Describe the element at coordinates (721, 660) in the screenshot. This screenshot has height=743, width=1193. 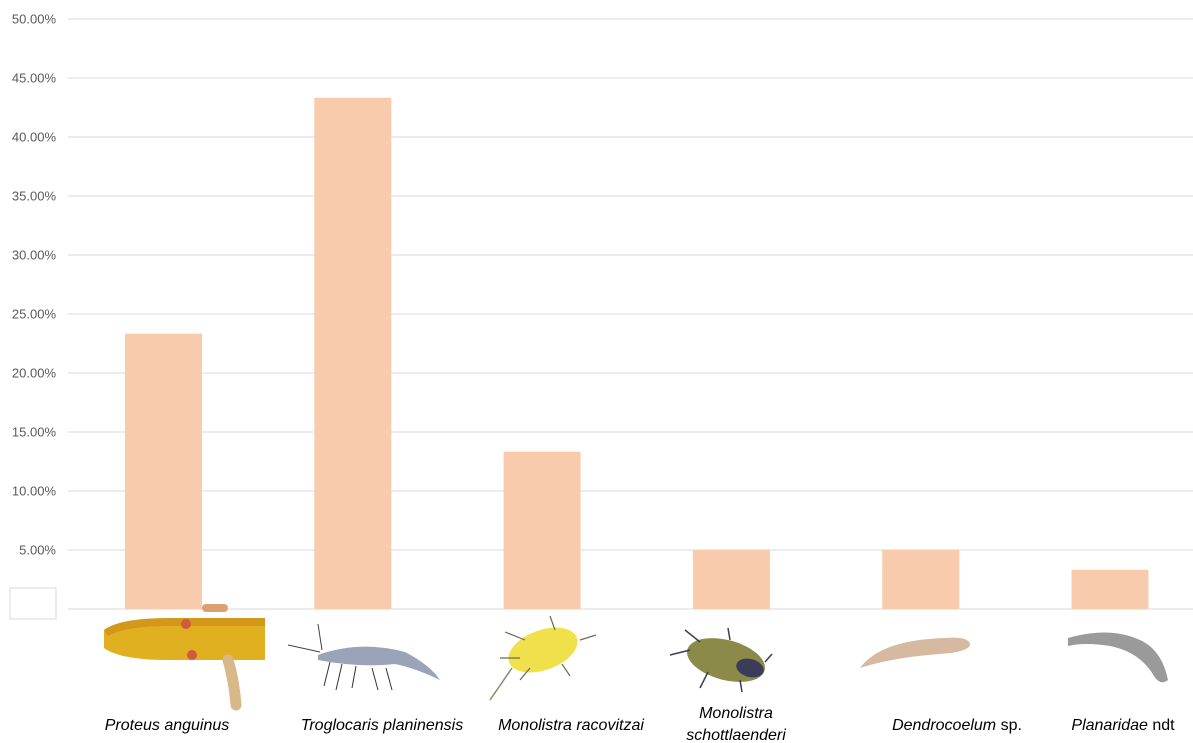
I see `green-isopod-image` at that location.